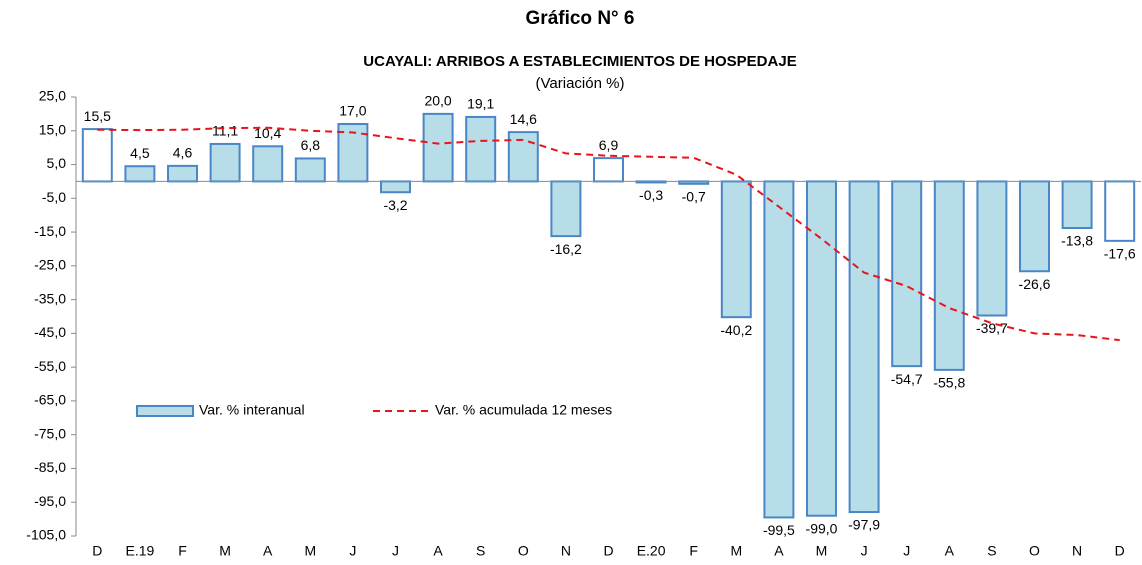 The width and height of the screenshot is (1142, 565). Describe the element at coordinates (50, 298) in the screenshot. I see `y-tick-label: -35,0` at that location.